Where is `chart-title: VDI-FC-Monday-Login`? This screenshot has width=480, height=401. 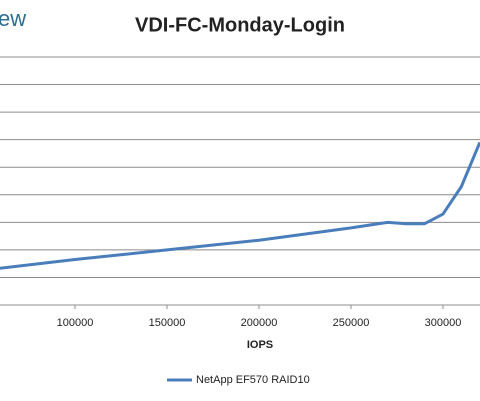
chart-title: VDI-FC-Monday-Login is located at coordinates (240, 25).